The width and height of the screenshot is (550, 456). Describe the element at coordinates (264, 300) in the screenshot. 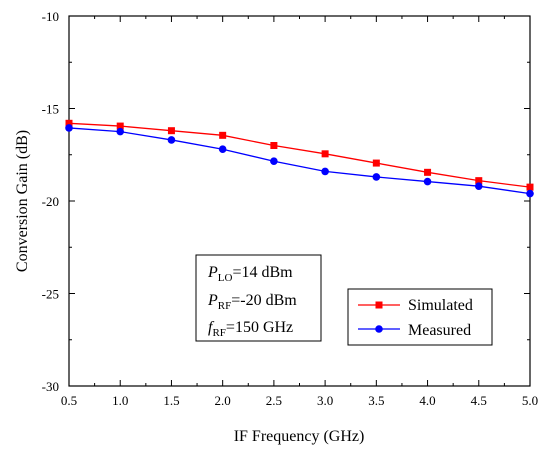

I see `annotation-rf-power-value: =-20 dBm` at that location.